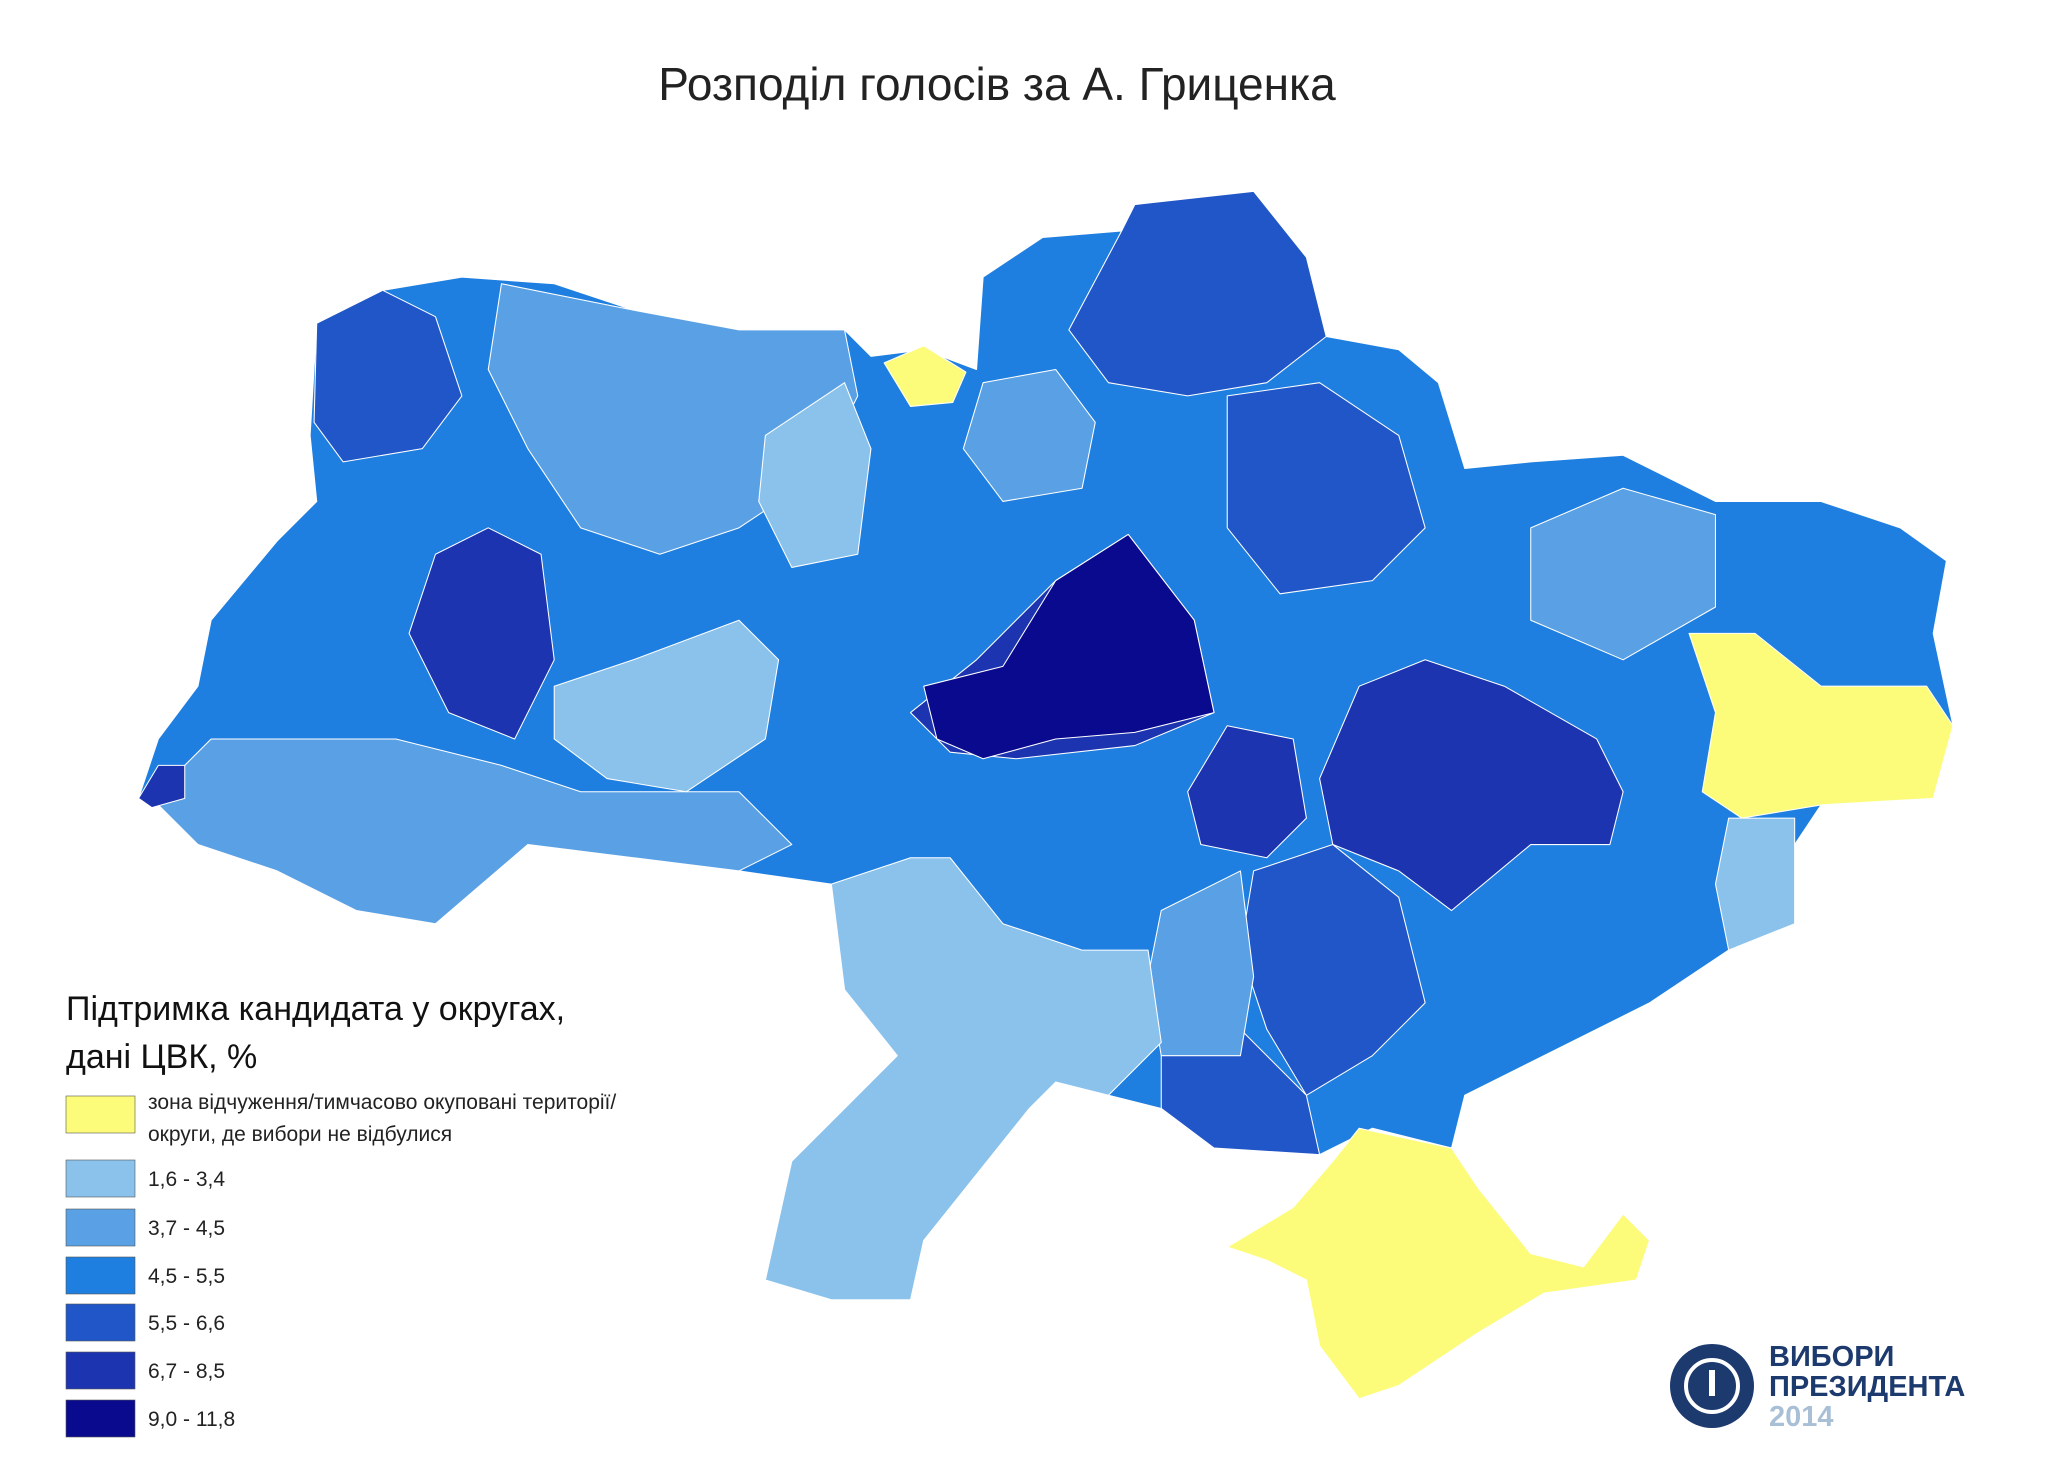 This screenshot has width=2048, height=1476. What do you see at coordinates (300, 1134) in the screenshot?
I see `legend-label: округи, де вибори не відбулися` at bounding box center [300, 1134].